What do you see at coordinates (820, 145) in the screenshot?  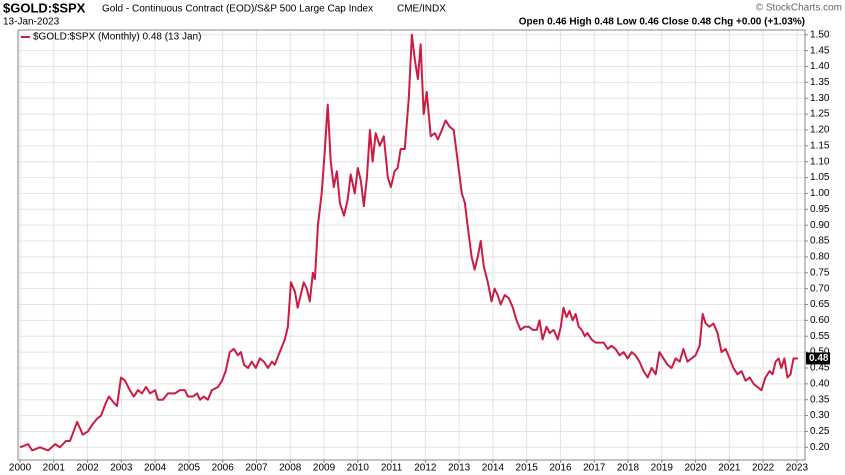 I see `y-tick-label: 1.15` at bounding box center [820, 145].